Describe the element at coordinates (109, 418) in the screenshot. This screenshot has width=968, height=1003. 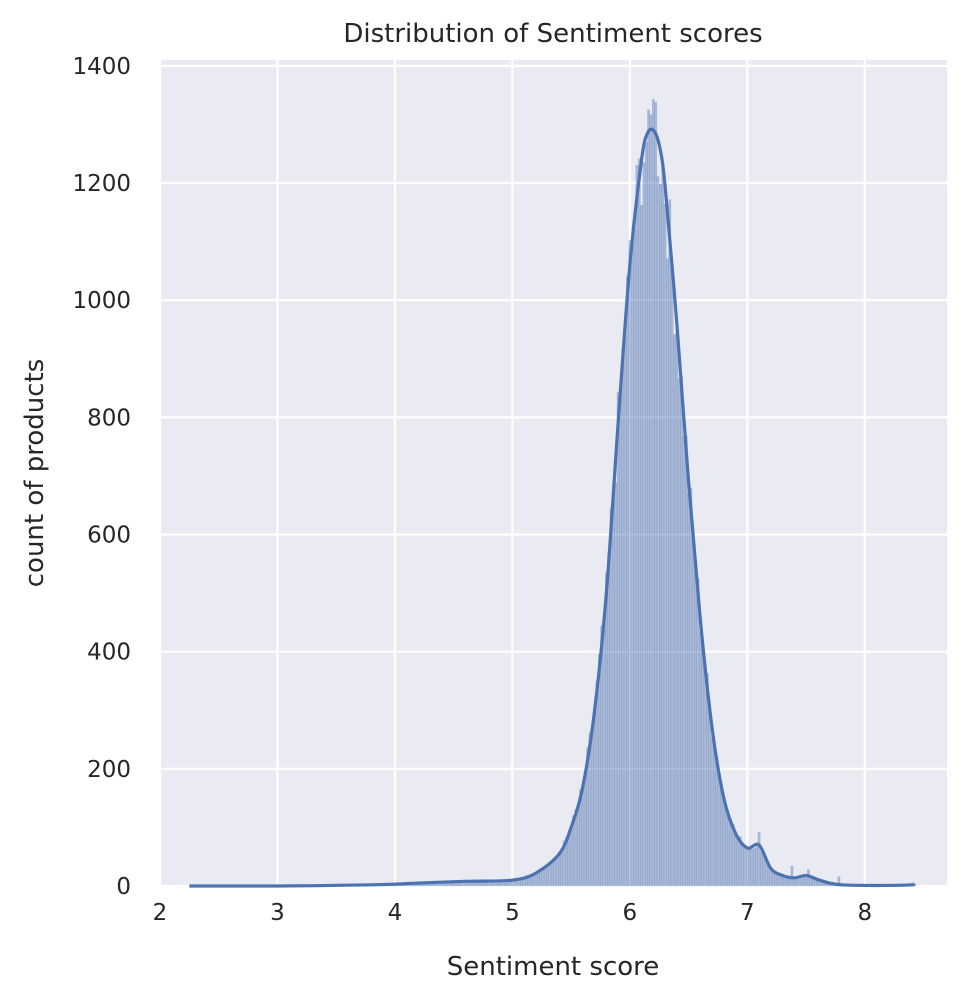
I see `y-tick-label: 800` at that location.